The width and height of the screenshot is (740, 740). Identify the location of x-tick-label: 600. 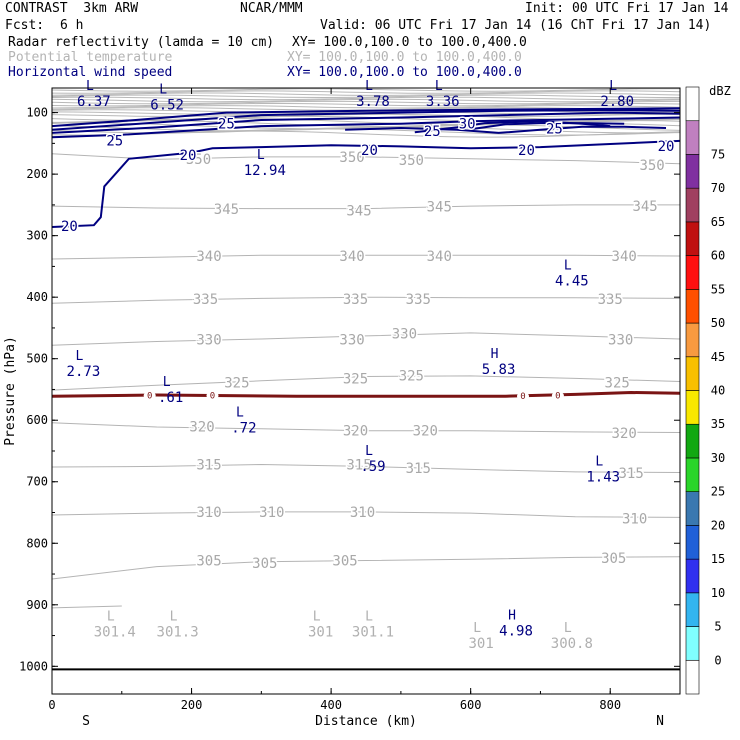
(471, 705).